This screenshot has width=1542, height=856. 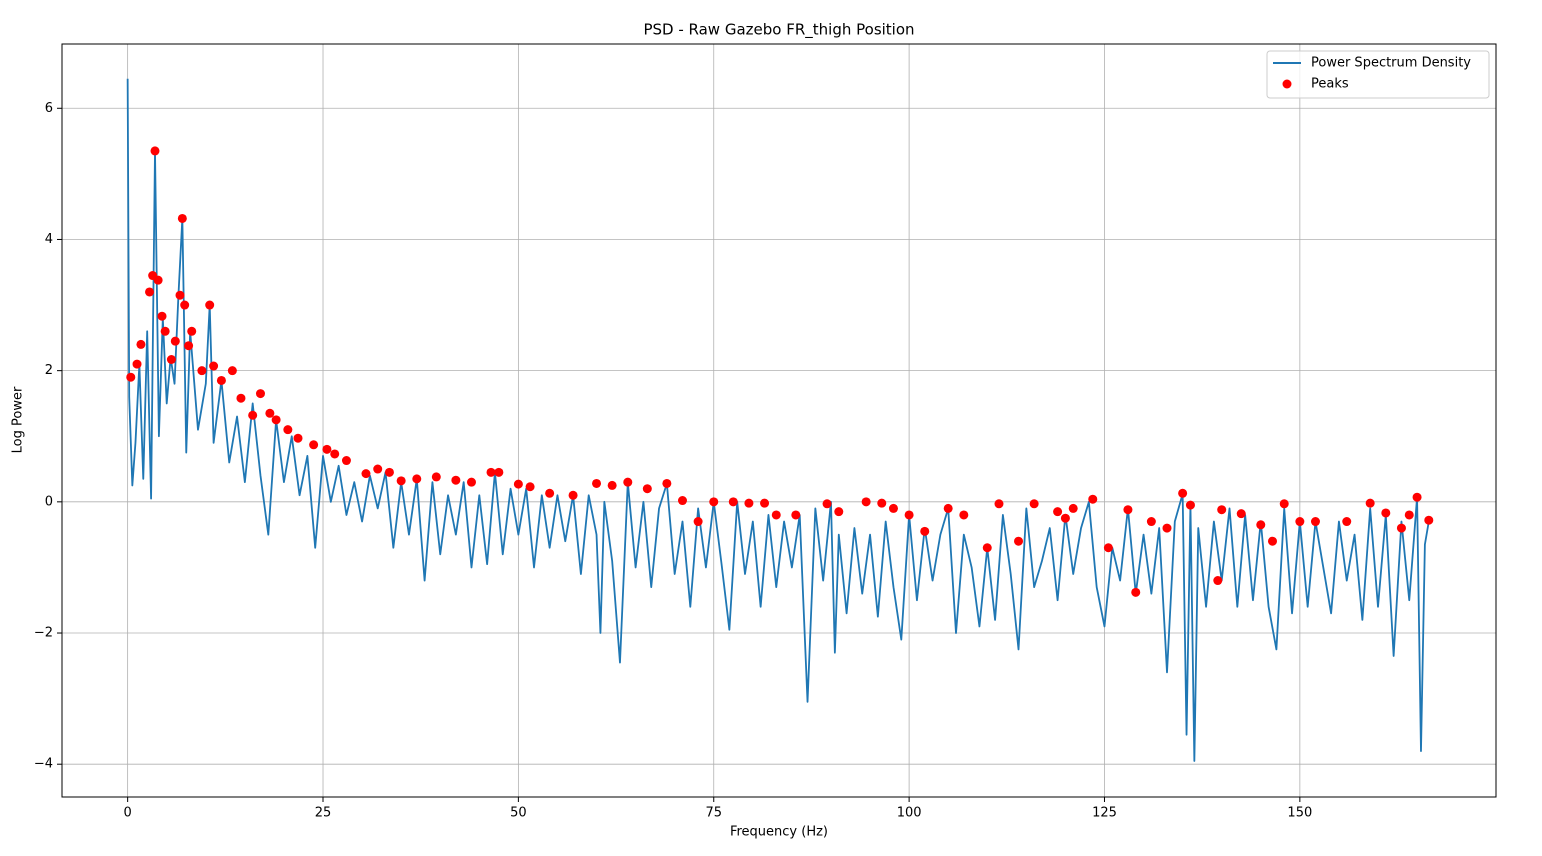 What do you see at coordinates (779, 832) in the screenshot?
I see `x-axis-label: Frequency (Hz)` at bounding box center [779, 832].